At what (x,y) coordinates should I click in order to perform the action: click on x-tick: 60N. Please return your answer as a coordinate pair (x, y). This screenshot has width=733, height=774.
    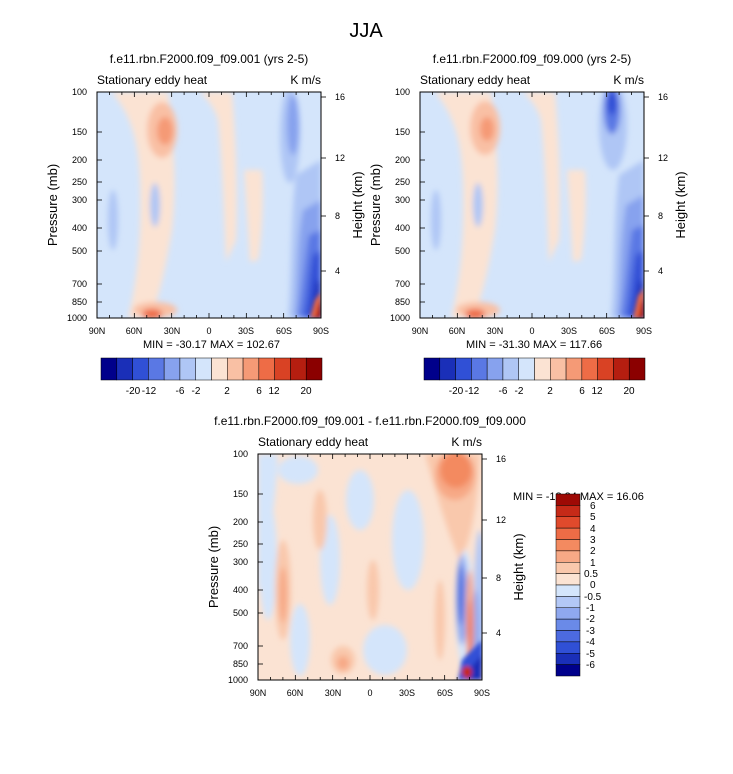
    Looking at the image, I should click on (295, 693).